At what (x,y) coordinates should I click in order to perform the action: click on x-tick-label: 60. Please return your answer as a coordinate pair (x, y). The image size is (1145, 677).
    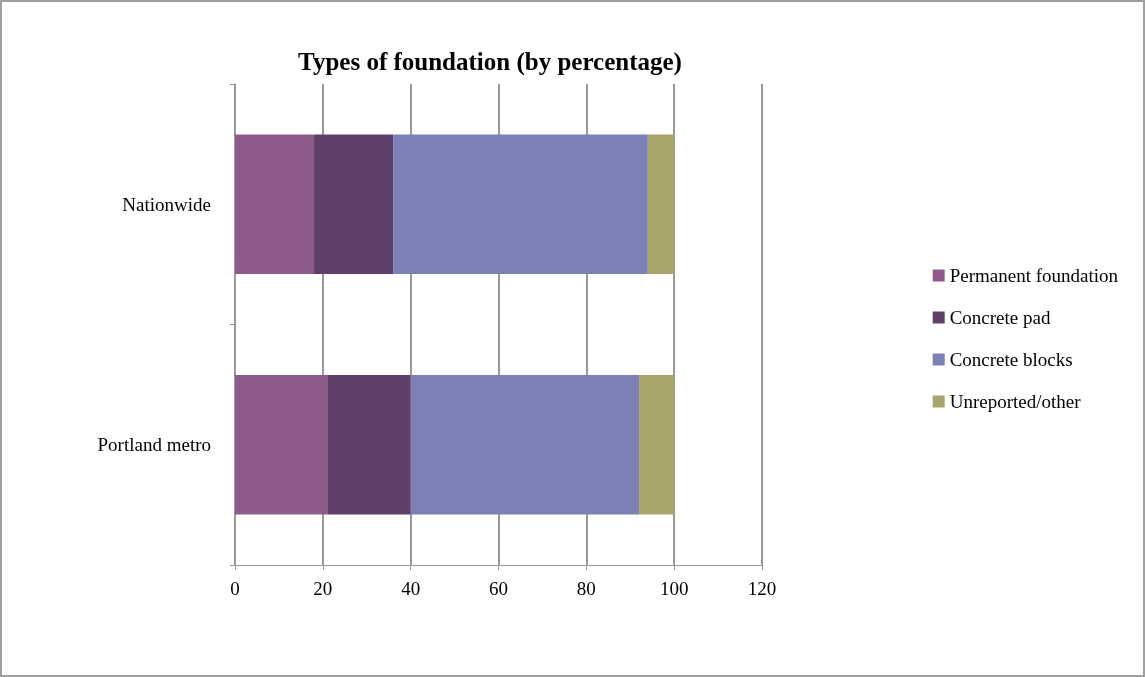
    Looking at the image, I should click on (498, 588).